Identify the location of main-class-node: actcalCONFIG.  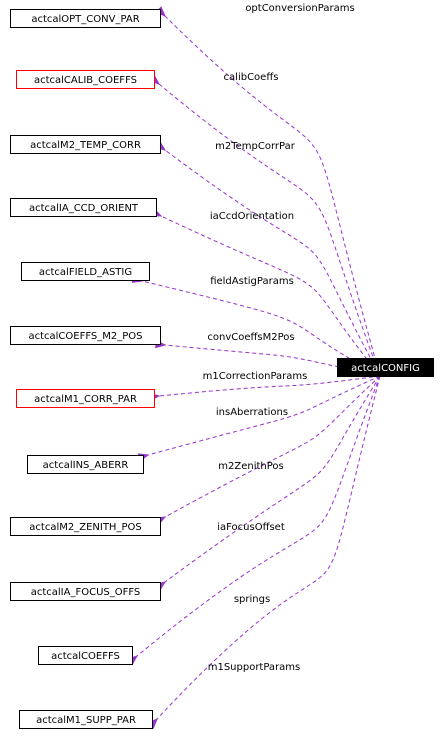
(385, 367).